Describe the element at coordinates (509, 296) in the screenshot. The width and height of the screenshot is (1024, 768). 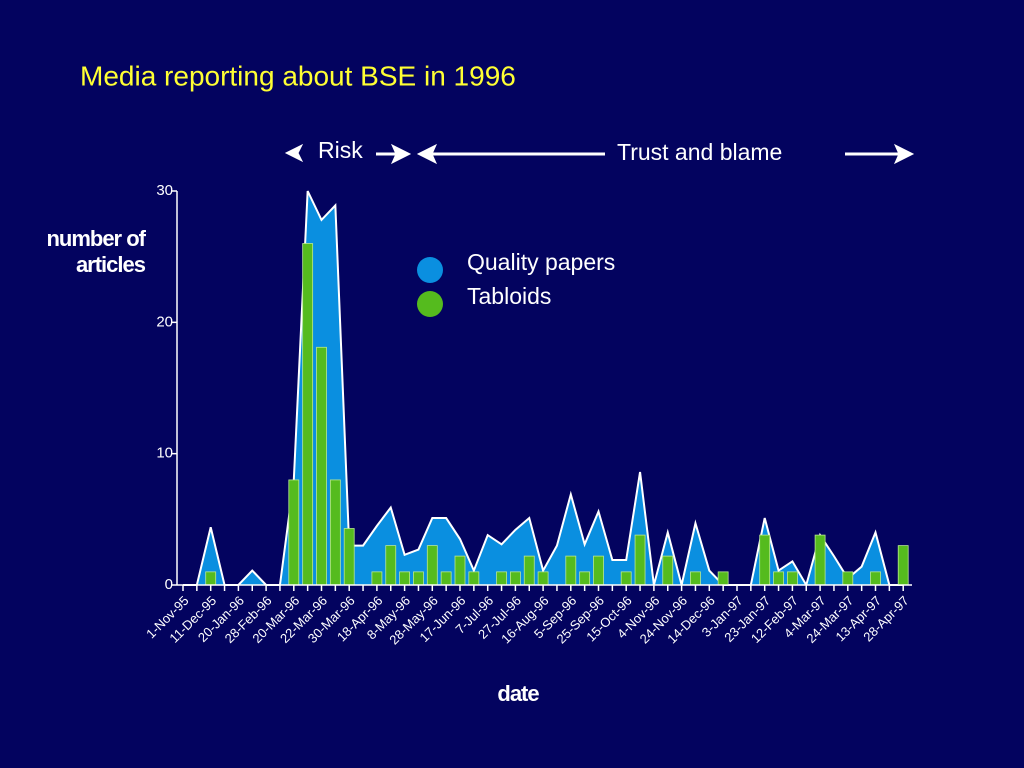
I see `legend-label: Tabloids` at that location.